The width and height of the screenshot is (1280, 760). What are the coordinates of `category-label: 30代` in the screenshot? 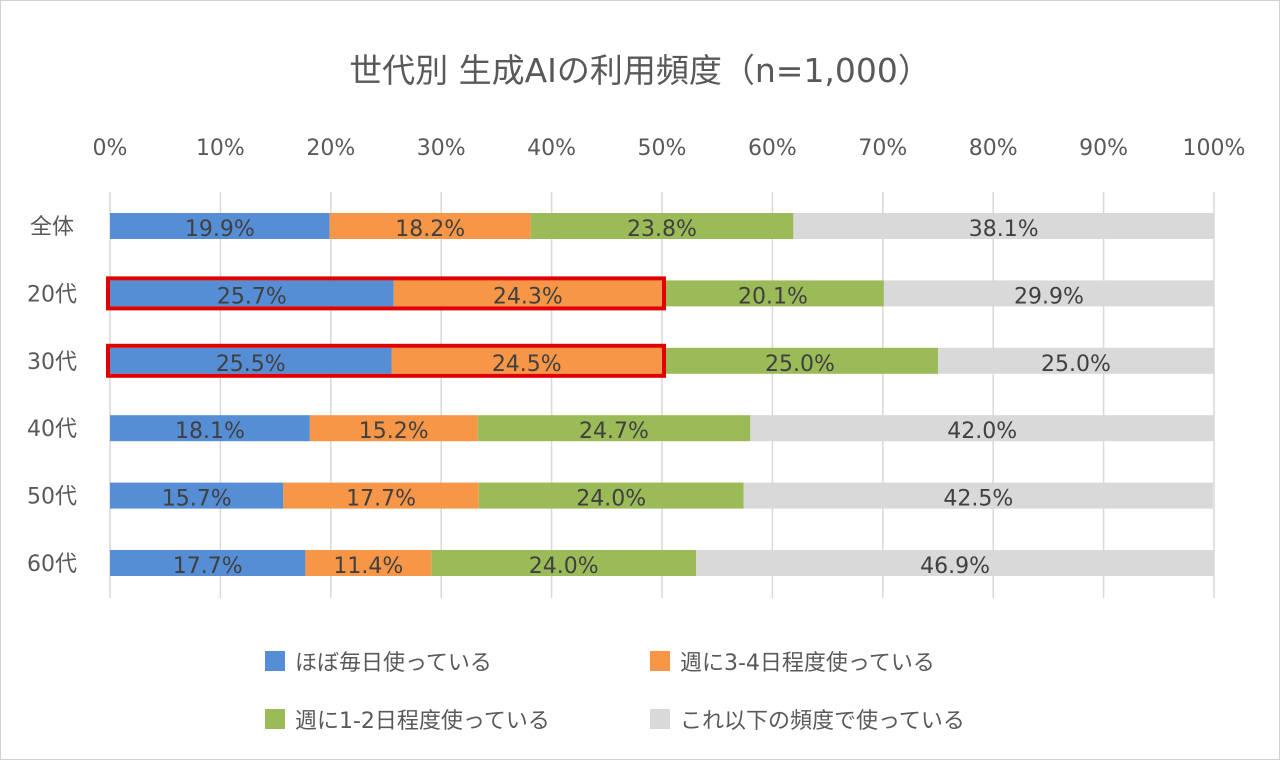 It's located at (52, 362).